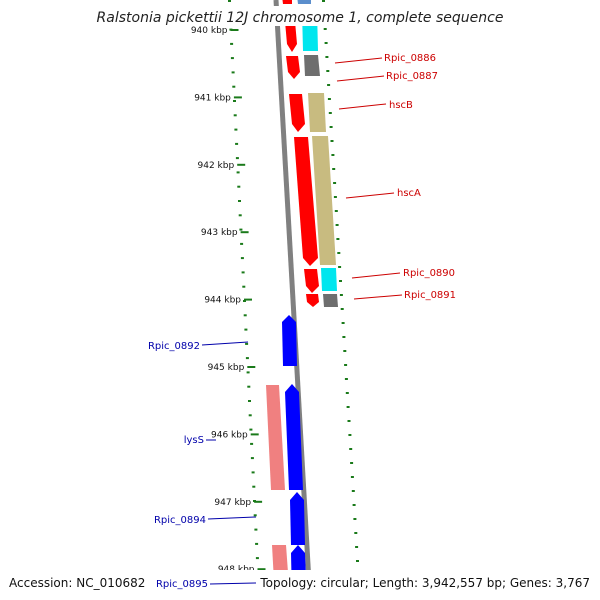 The height and width of the screenshot is (600, 600). Describe the element at coordinates (430, 295) in the screenshot. I see `label-rpic-0891: Rpic_0891` at that location.